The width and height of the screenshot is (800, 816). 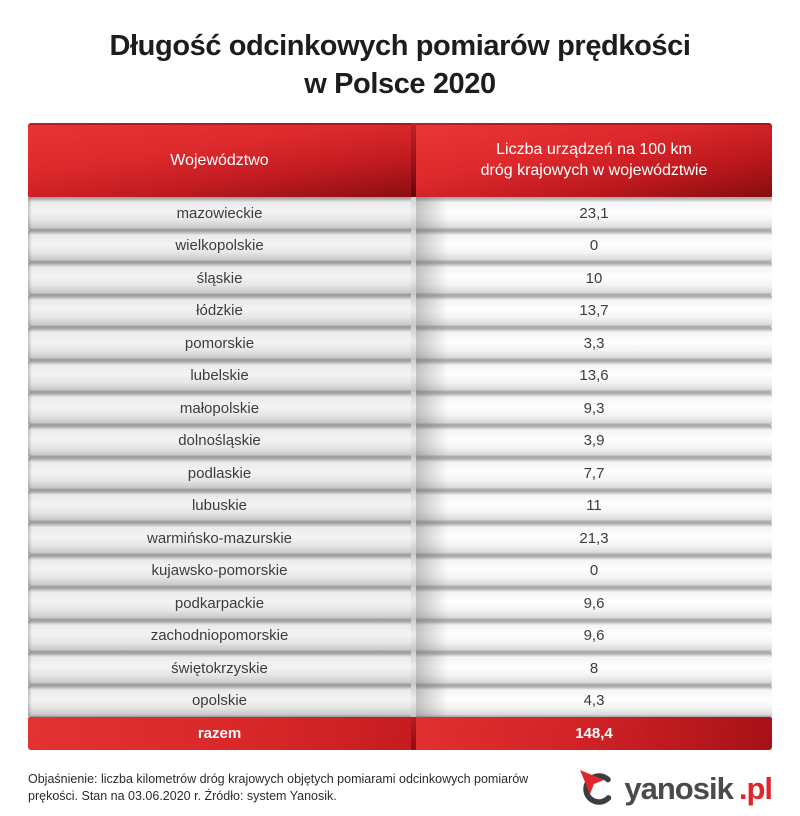 I want to click on table-row: śląskie 10, so click(x=400, y=278).